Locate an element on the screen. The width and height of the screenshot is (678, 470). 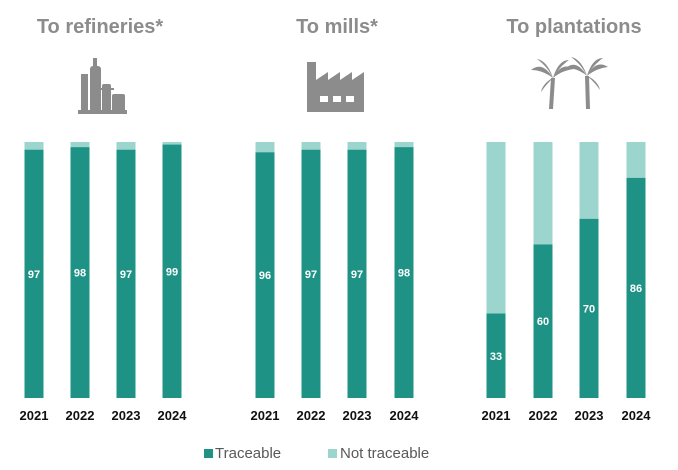
bar-value-label-mills-2022: 97 is located at coordinates (311, 275).